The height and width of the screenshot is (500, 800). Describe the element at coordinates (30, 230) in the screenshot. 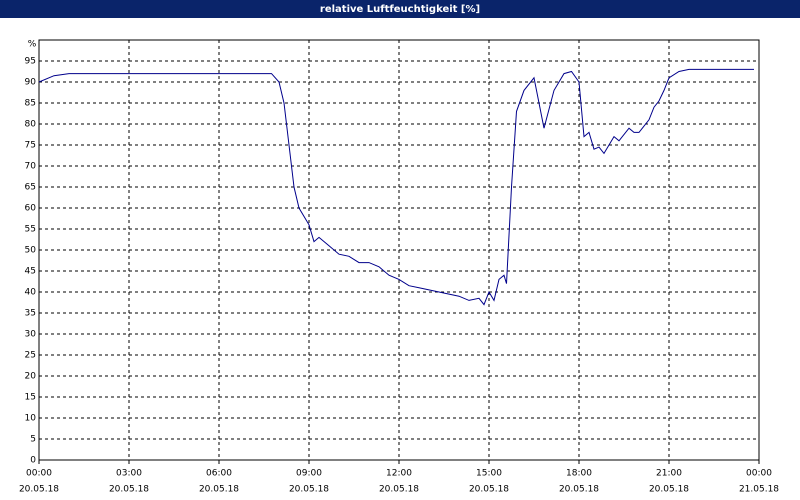

I see `y-tick-label: 55` at that location.